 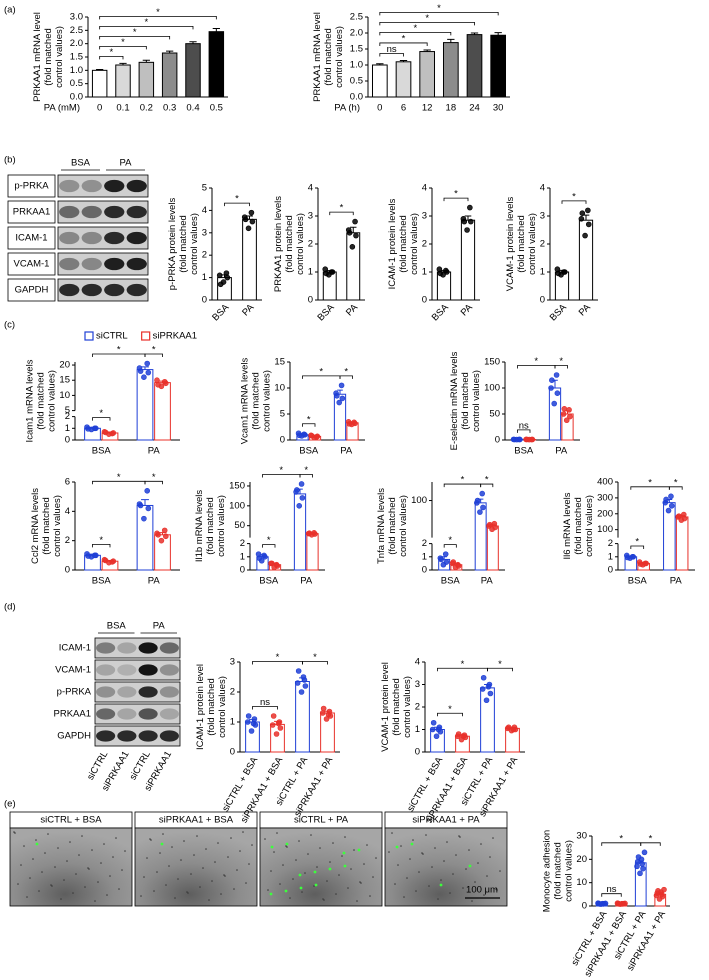 I want to click on y-axis-label: PRKAA1 mRNA level, so click(x=317, y=57).